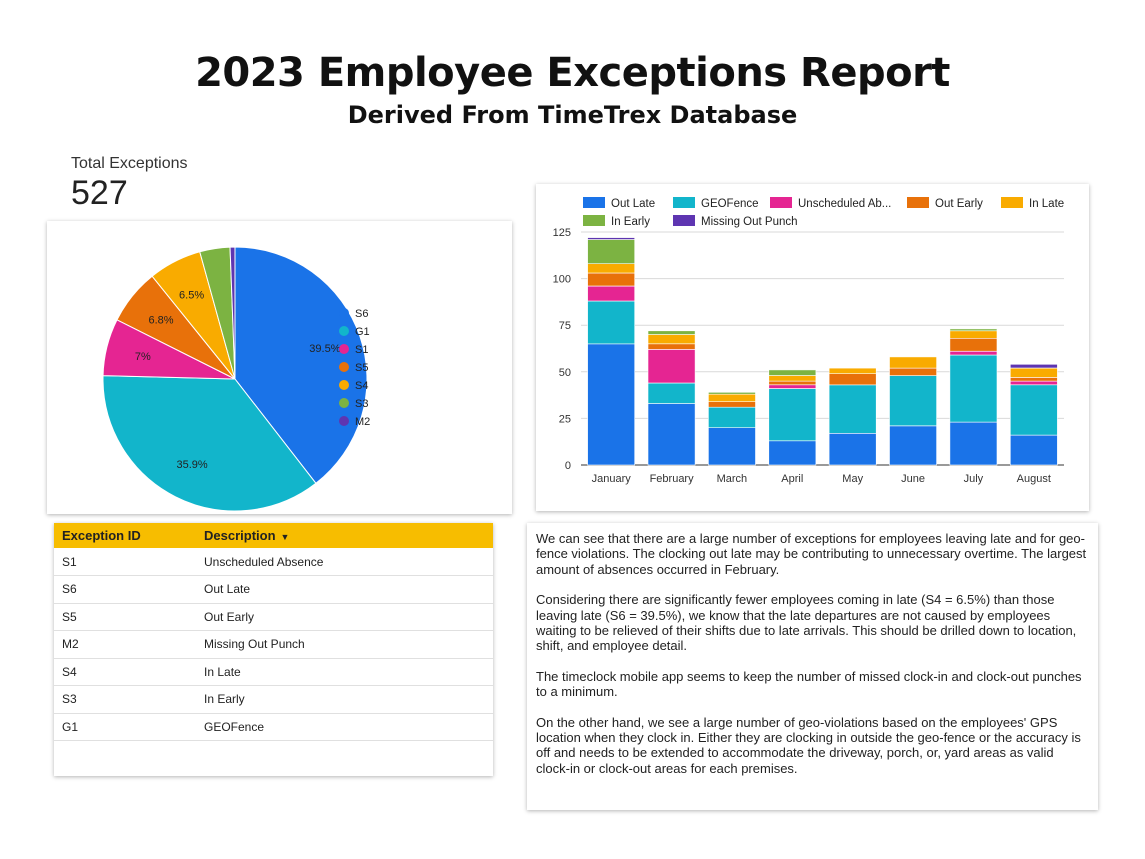  Describe the element at coordinates (344, 617) in the screenshot. I see `cell-description: Out Early` at that location.